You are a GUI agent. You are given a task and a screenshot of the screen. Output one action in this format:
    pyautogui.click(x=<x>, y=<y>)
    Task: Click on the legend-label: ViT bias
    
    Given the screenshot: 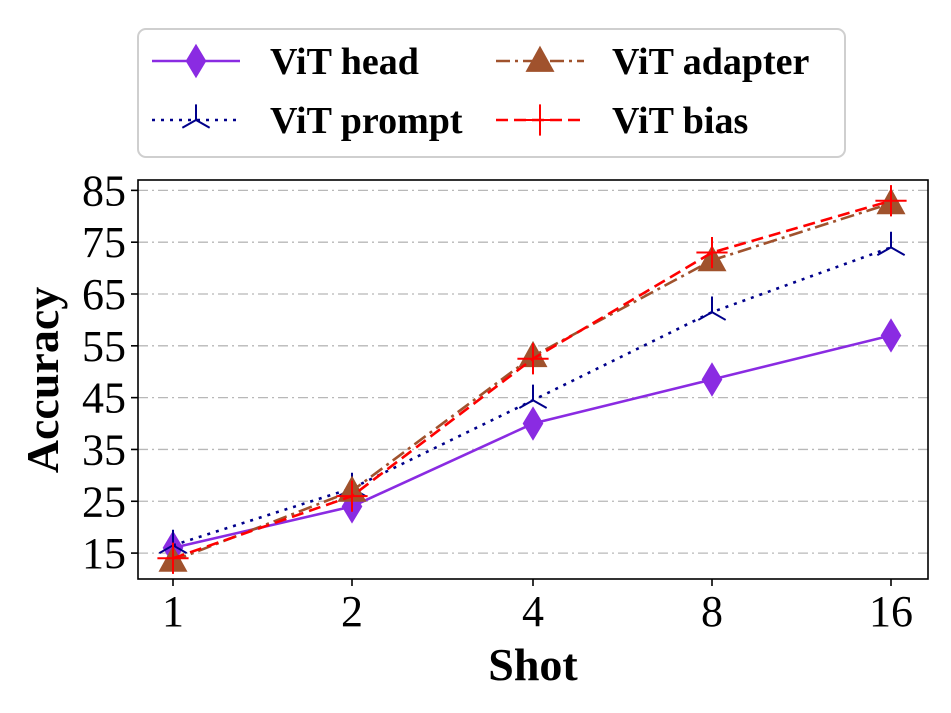 What is the action you would take?
    pyautogui.click(x=680, y=121)
    